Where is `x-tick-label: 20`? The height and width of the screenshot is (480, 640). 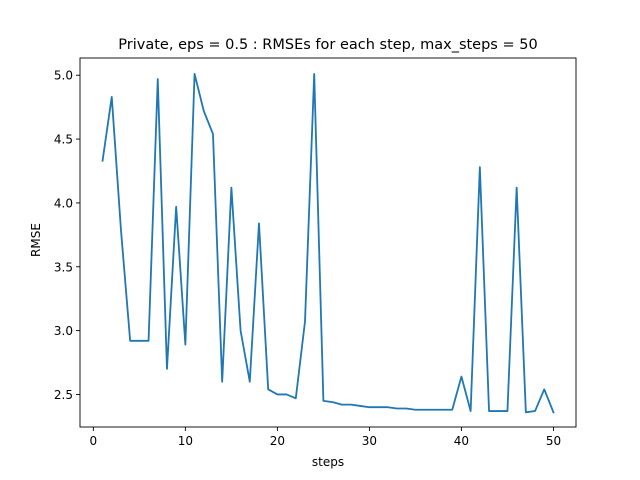 x-tick-label: 20 is located at coordinates (277, 441).